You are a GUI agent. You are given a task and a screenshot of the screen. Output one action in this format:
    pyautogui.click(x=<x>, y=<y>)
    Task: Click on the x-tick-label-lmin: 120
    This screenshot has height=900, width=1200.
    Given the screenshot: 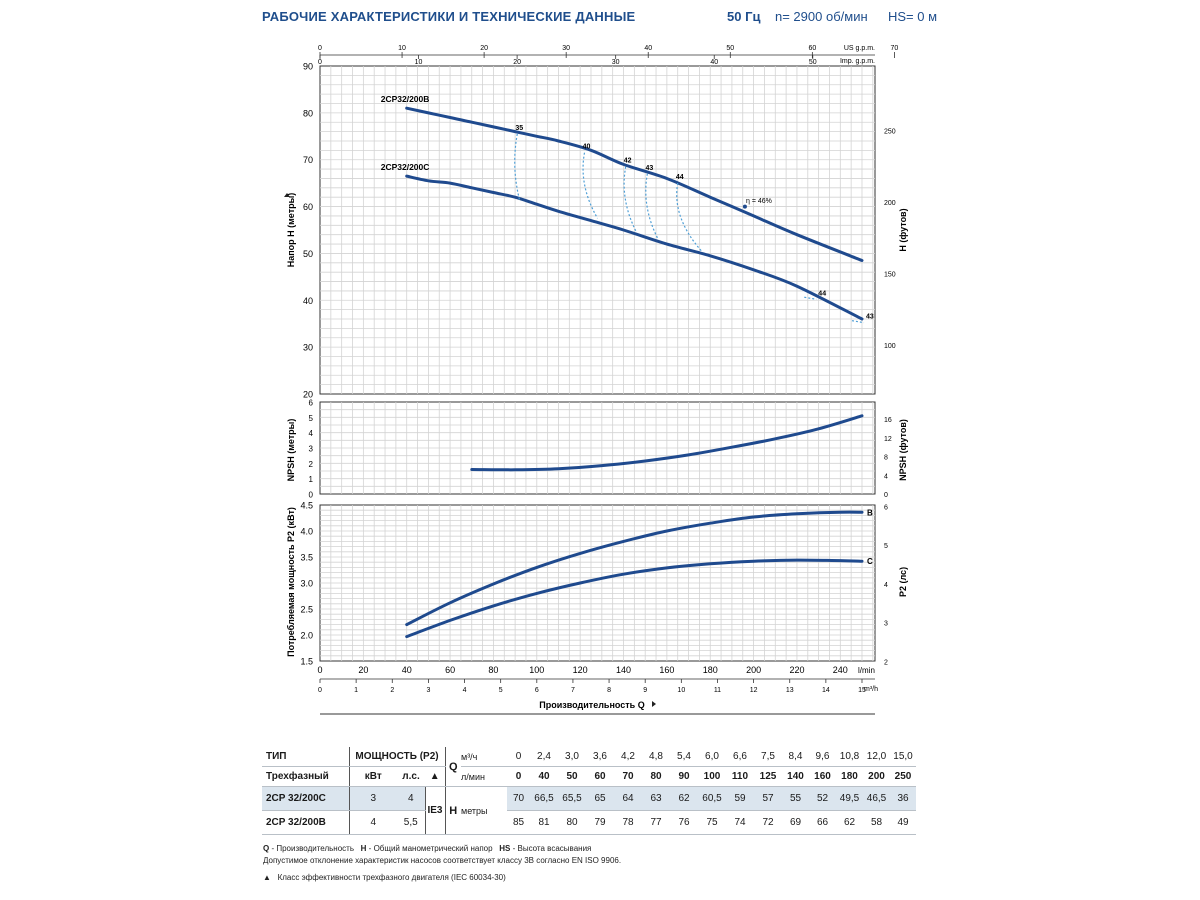 What is the action you would take?
    pyautogui.click(x=580, y=670)
    